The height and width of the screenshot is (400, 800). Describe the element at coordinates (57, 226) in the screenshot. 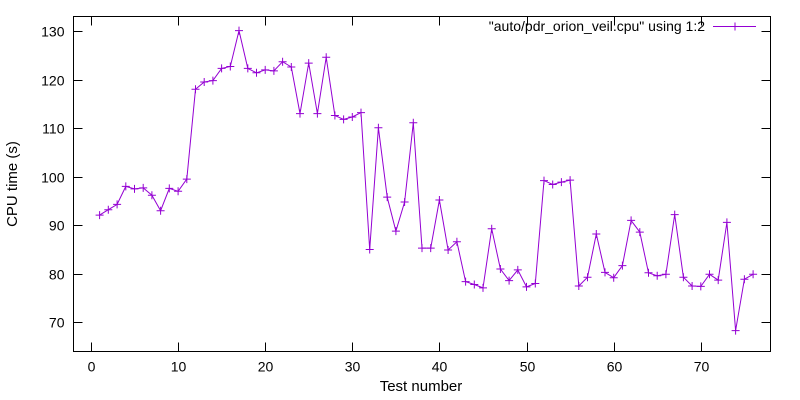

I see `y-tick-label: 90` at that location.